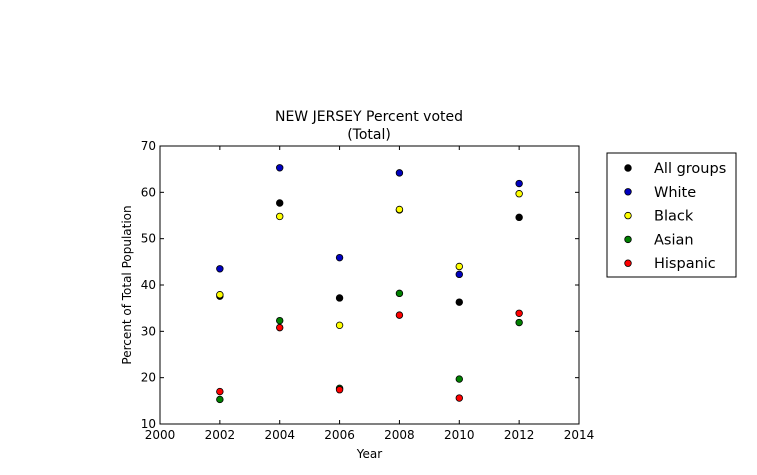 This screenshot has width=757, height=475. I want to click on y-axis-label: Percent of Total Population, so click(127, 284).